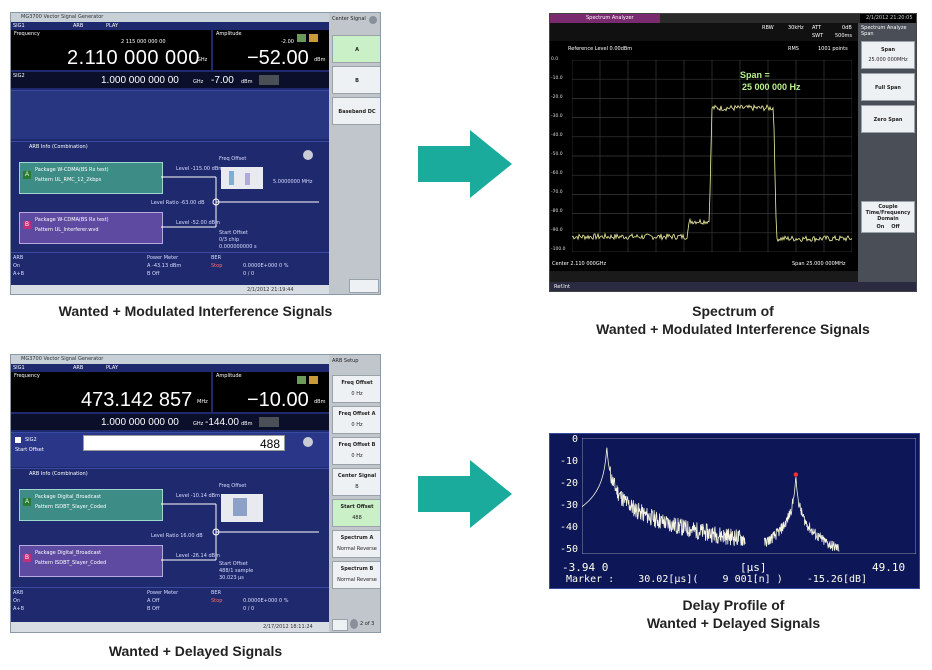 This screenshot has height=670, width=932. What do you see at coordinates (888, 217) in the screenshot?
I see `couple-domain-button: Couple Time/Frequency Domain On Off` at bounding box center [888, 217].